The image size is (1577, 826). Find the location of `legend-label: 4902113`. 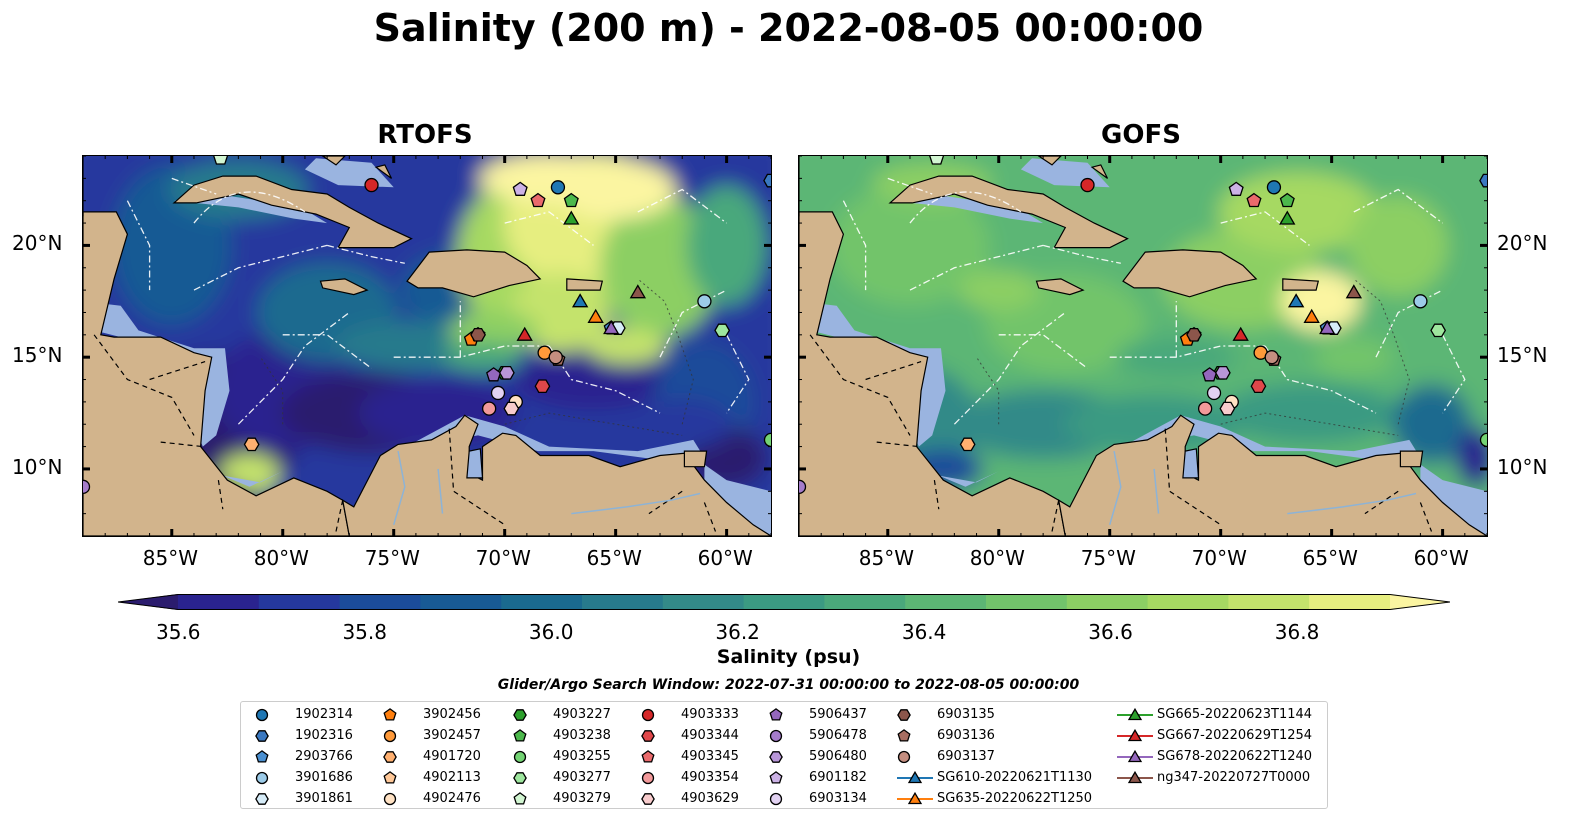

legend-label: 4902113 is located at coordinates (452, 777).